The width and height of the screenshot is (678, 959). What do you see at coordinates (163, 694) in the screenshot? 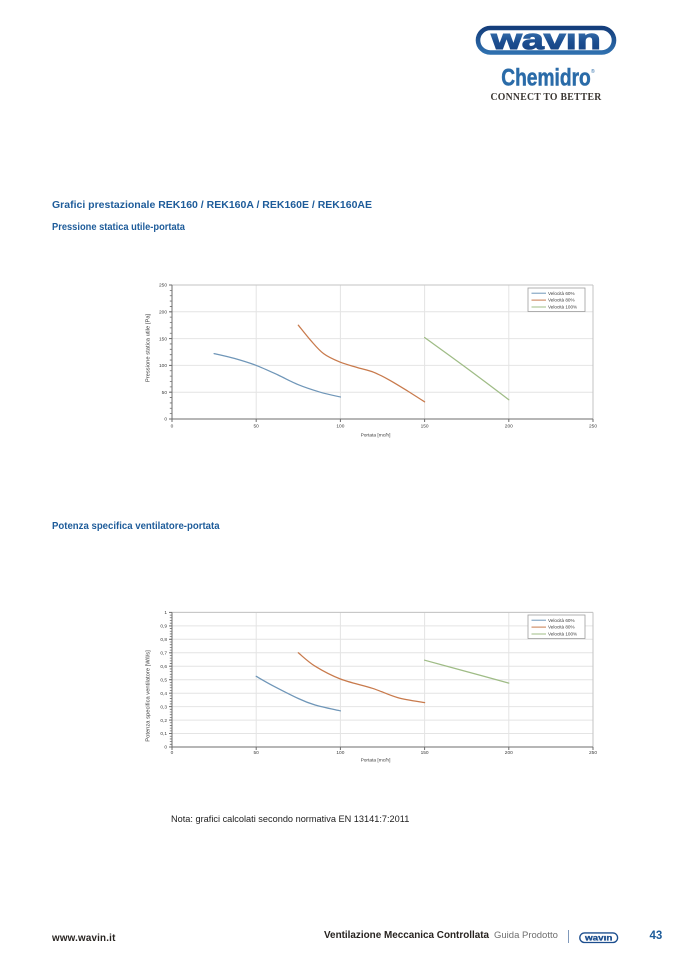
I see `svg-text: 0,4` at bounding box center [163, 694].